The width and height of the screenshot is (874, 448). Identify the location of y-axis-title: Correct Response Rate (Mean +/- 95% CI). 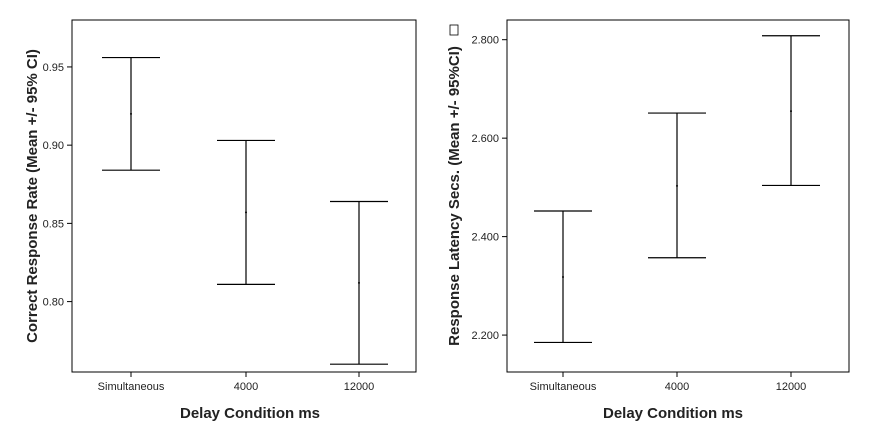
(32, 196).